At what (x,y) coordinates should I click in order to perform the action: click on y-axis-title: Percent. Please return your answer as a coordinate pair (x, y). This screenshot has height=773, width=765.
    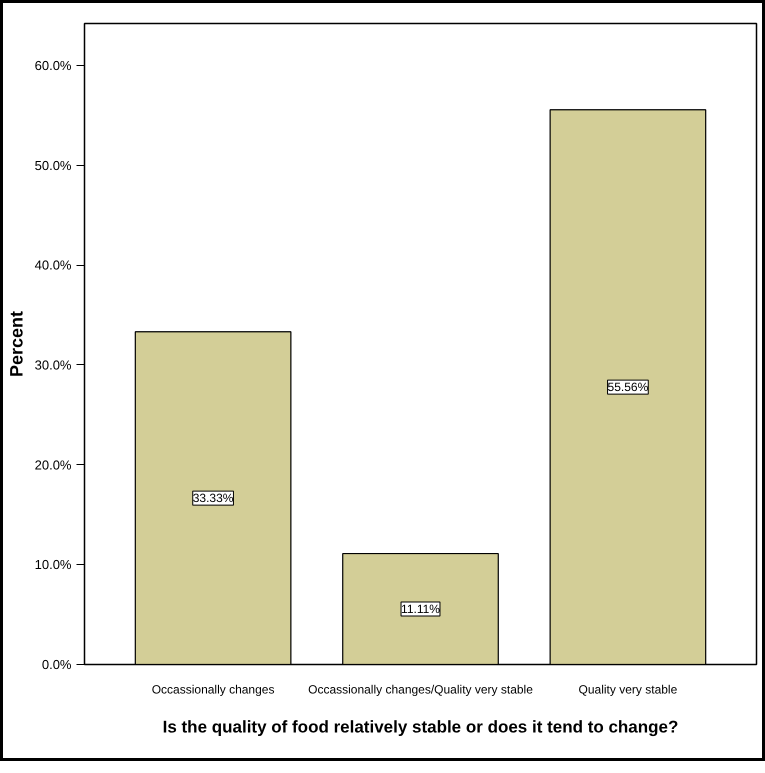
    Looking at the image, I should click on (16, 344).